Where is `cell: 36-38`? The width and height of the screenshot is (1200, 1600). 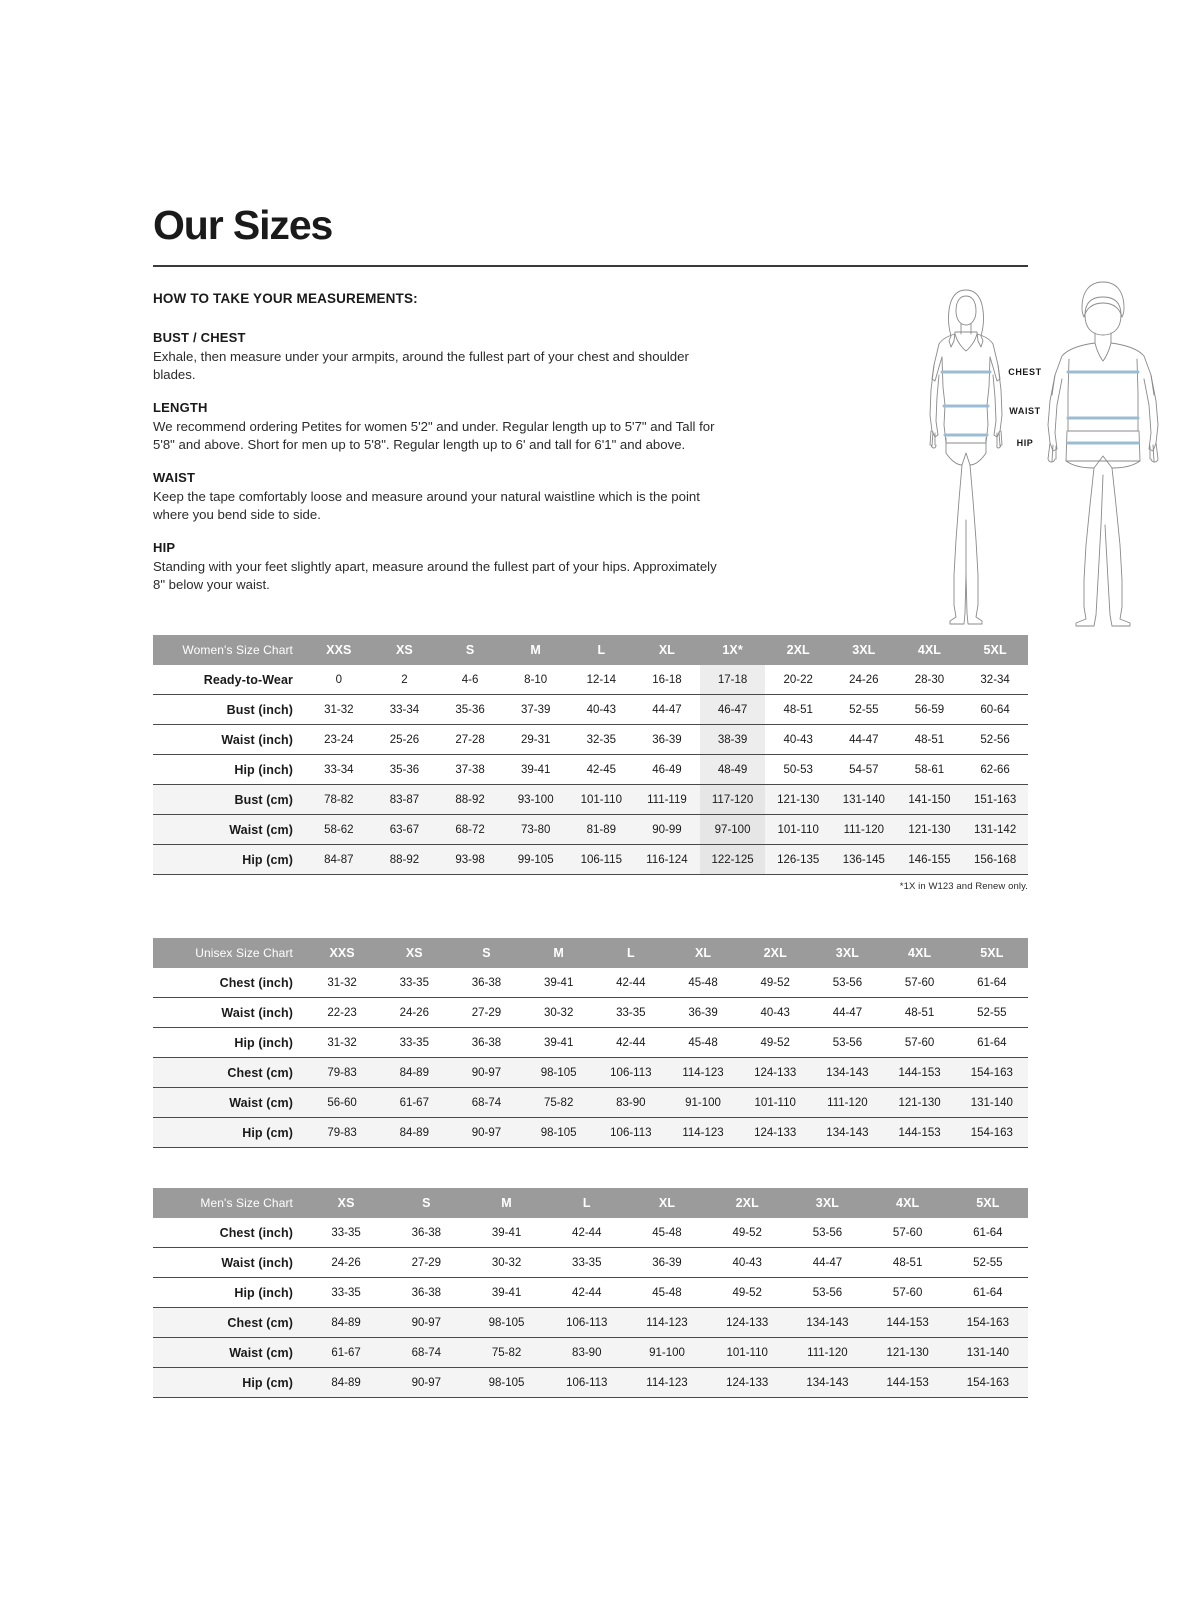
cell: 36-38 is located at coordinates (486, 982).